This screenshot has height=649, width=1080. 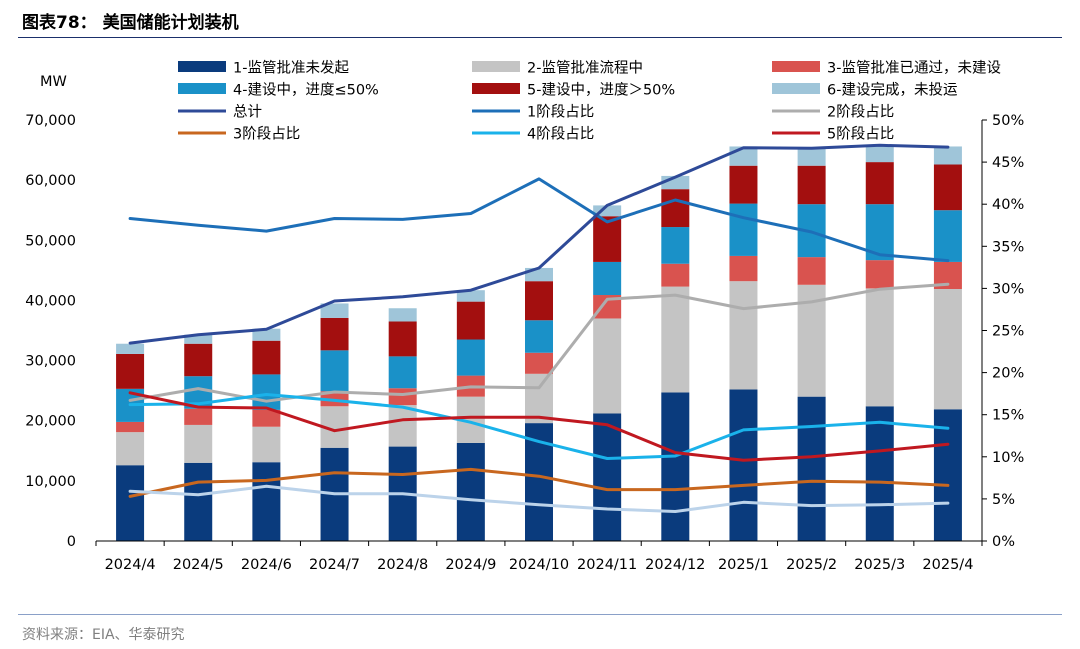 I want to click on y-right-tick-label: 20%, so click(x=1008, y=374).